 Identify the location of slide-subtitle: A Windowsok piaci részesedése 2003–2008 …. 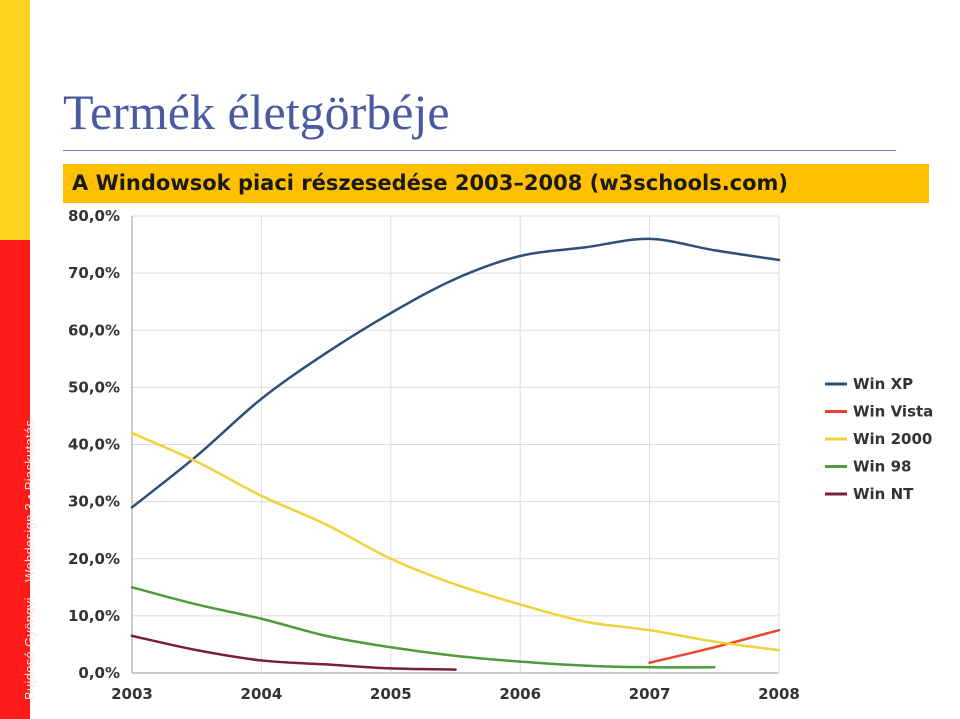
(430, 183).